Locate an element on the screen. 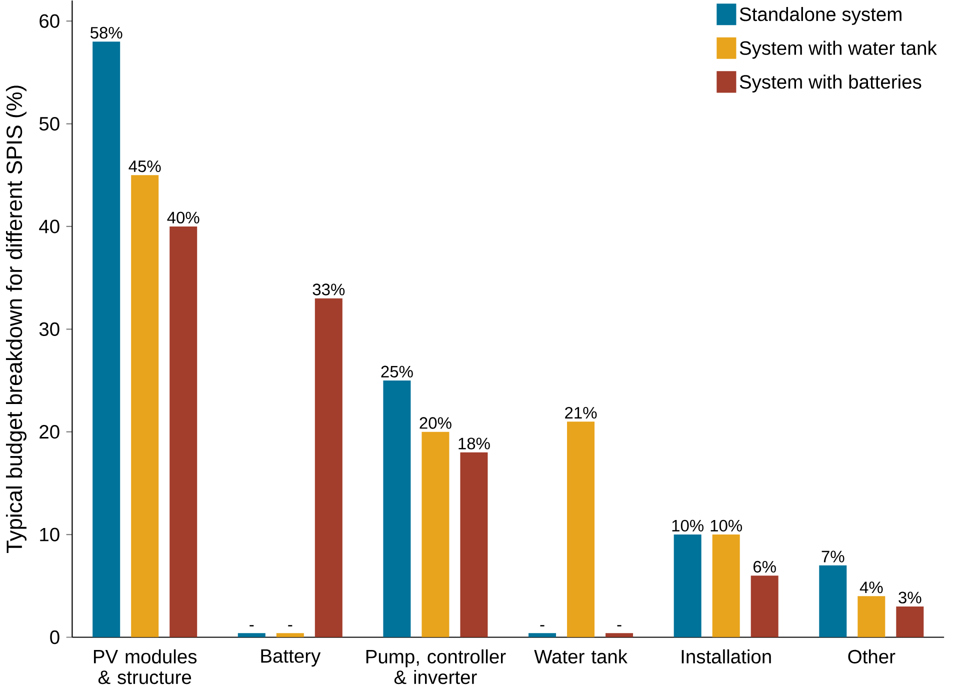 This screenshot has width=953, height=690. data-label: 6% is located at coordinates (765, 566).